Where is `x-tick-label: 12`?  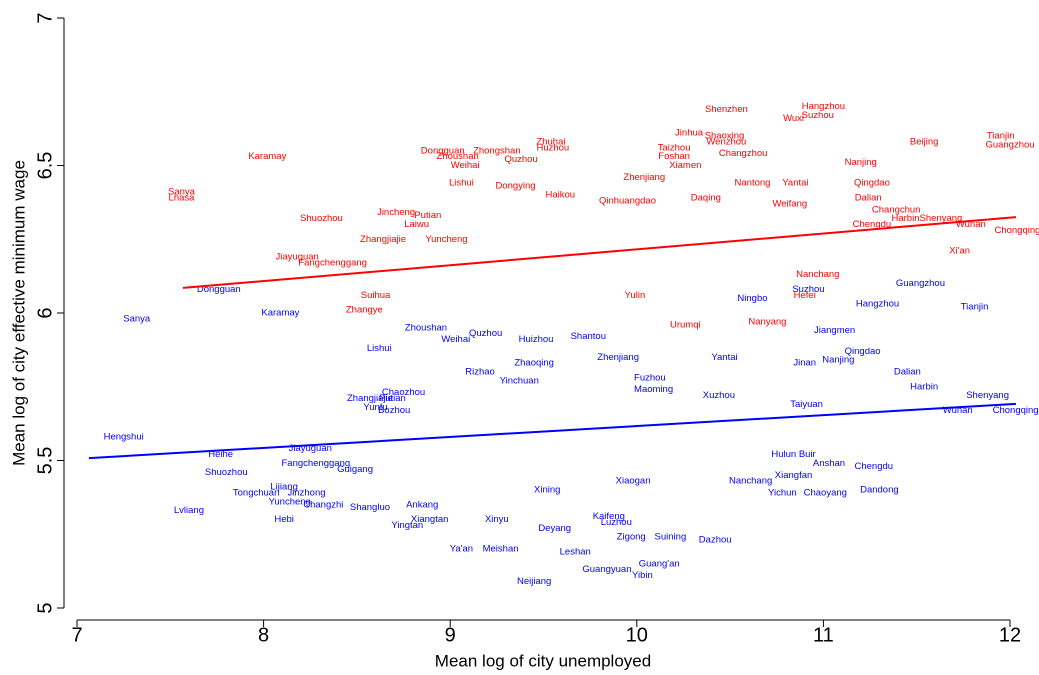 x-tick-label: 12 is located at coordinates (1010, 635).